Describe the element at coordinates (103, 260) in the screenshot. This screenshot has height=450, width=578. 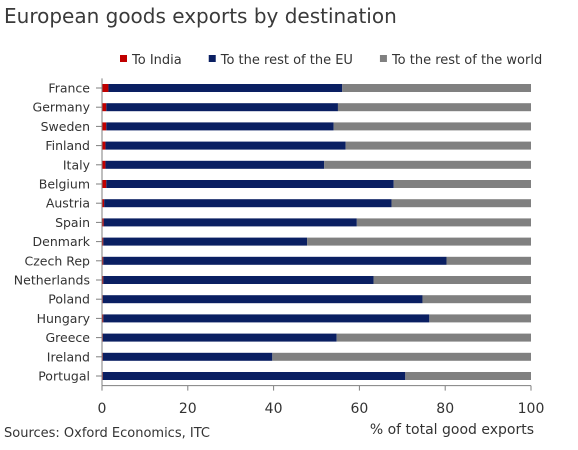
I see `bar-czech-rep-to-india` at that location.